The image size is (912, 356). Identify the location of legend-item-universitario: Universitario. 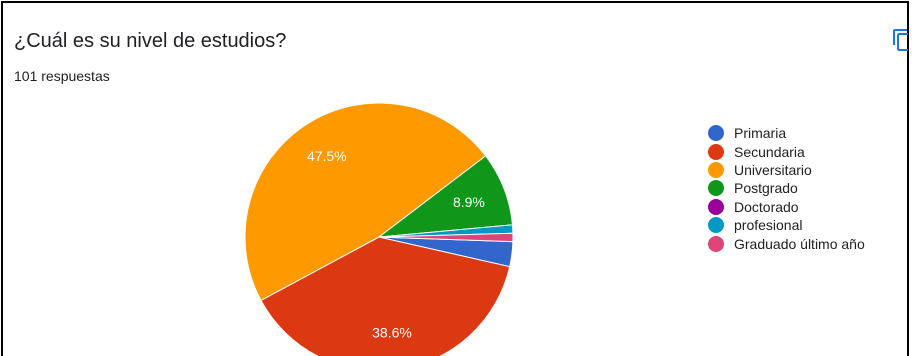
(786, 170).